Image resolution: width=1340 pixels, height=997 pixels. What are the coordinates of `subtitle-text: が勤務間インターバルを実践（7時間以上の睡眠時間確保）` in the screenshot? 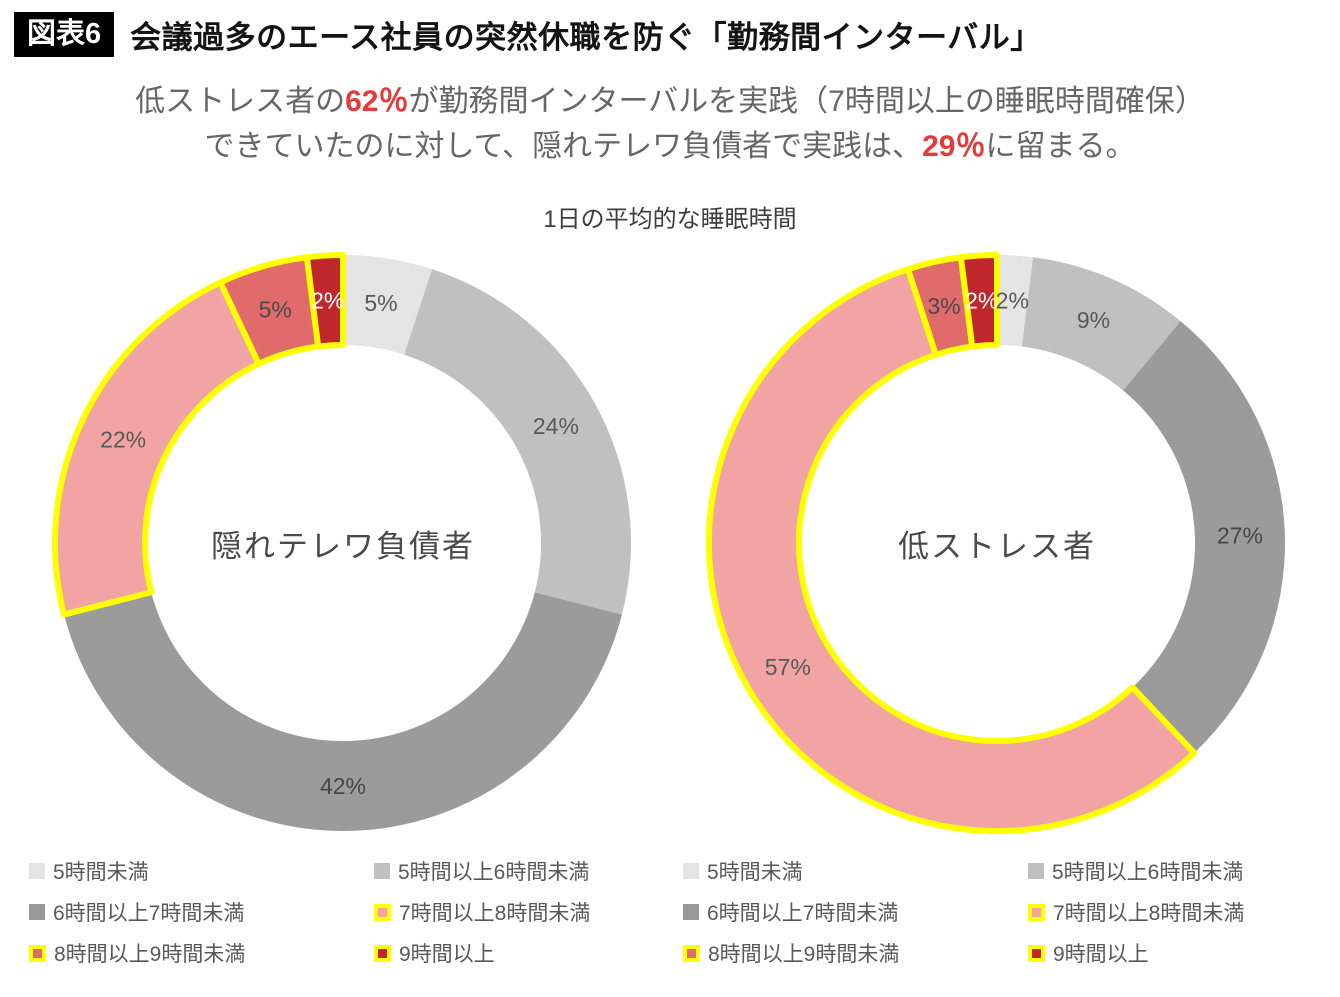 It's located at (806, 101).